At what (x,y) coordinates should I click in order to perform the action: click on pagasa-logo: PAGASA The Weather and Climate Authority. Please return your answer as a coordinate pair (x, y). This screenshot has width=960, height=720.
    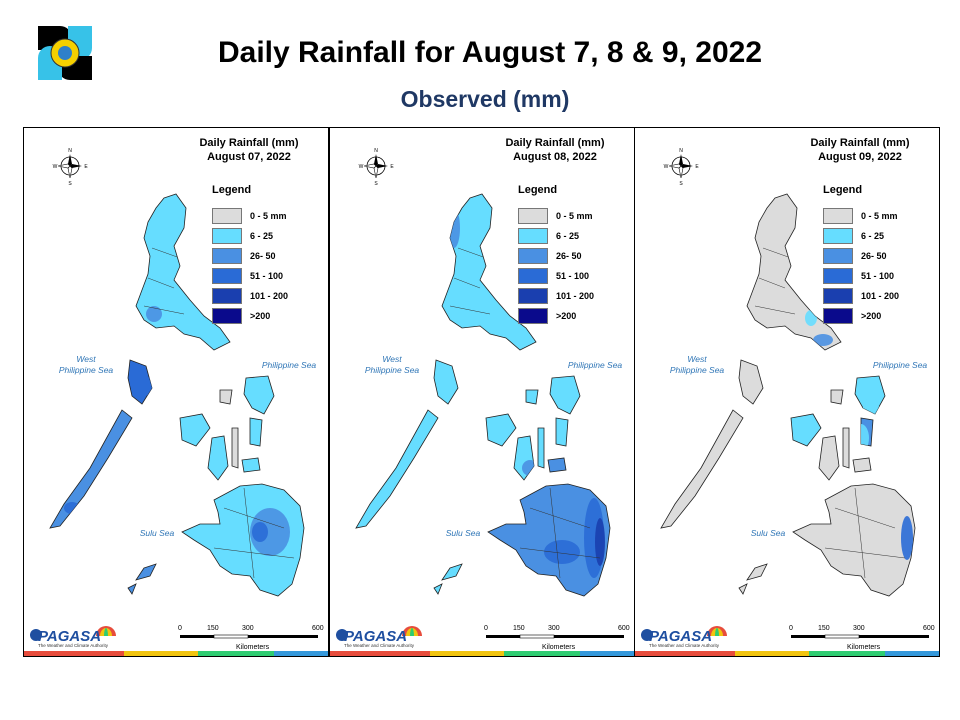
    Looking at the image, I should click on (379, 635).